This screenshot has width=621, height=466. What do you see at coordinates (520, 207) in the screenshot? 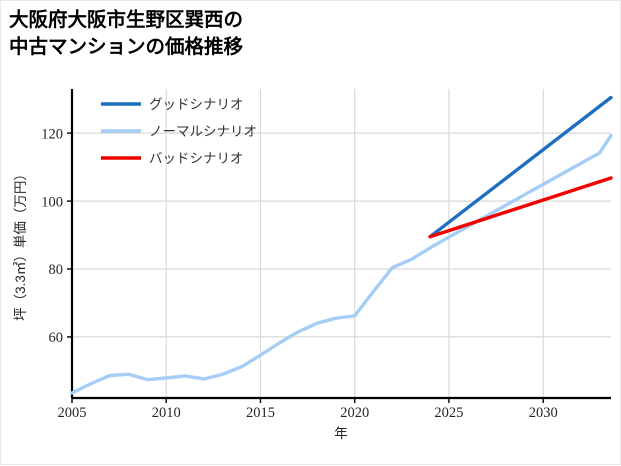
I see `series-line-bad` at bounding box center [520, 207].